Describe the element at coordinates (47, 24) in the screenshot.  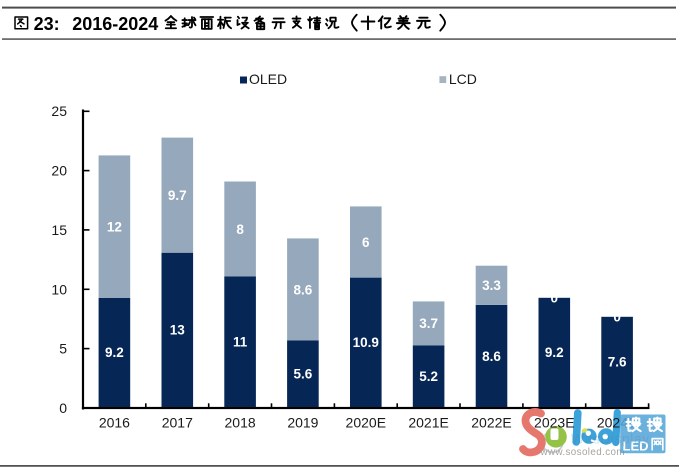
I see `svg-text: 23:` at that location.